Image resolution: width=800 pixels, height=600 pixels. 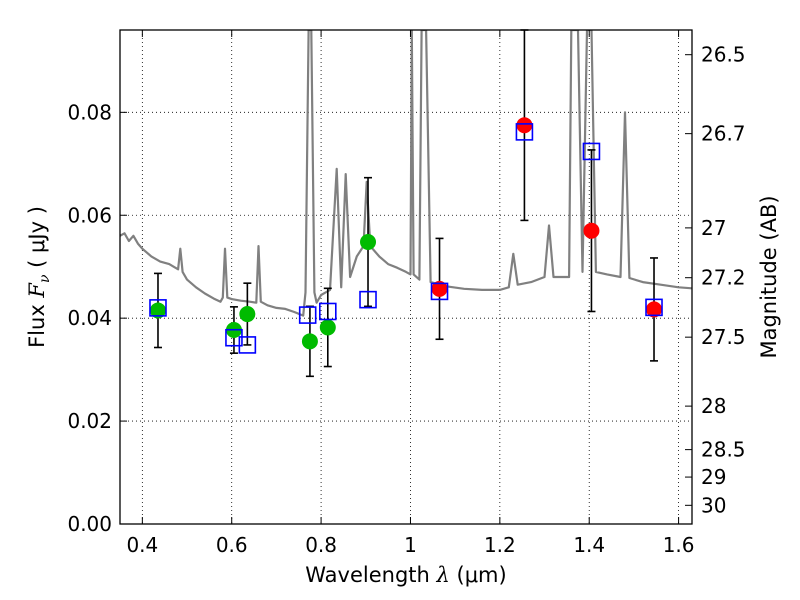 What do you see at coordinates (410, 545) in the screenshot?
I see `x-tick-label: 1` at bounding box center [410, 545].